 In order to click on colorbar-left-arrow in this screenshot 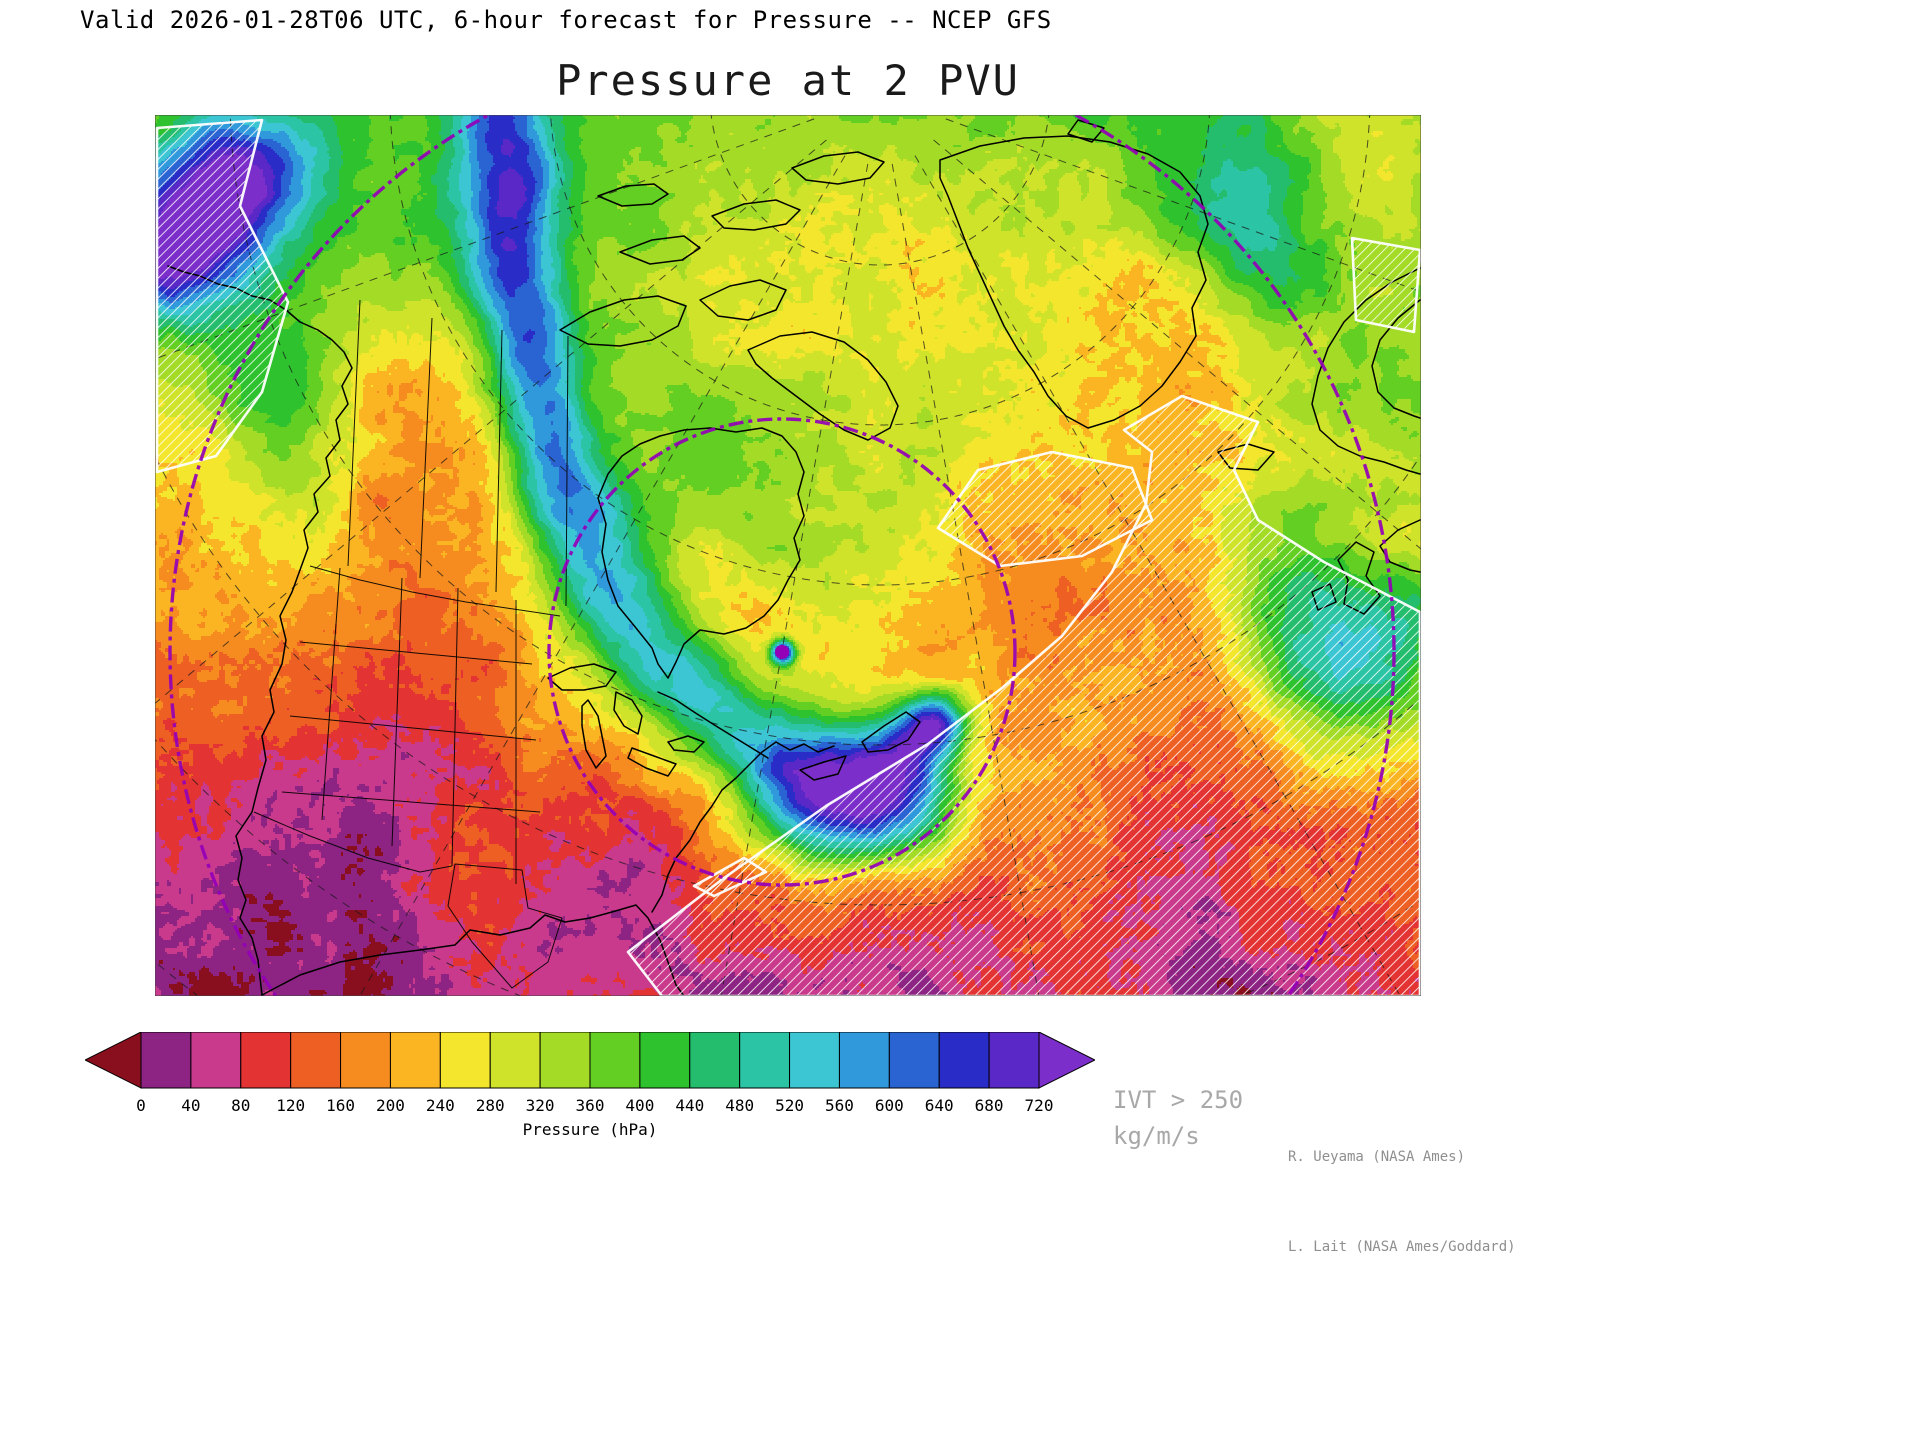, I will do `click(112, 1060)`.